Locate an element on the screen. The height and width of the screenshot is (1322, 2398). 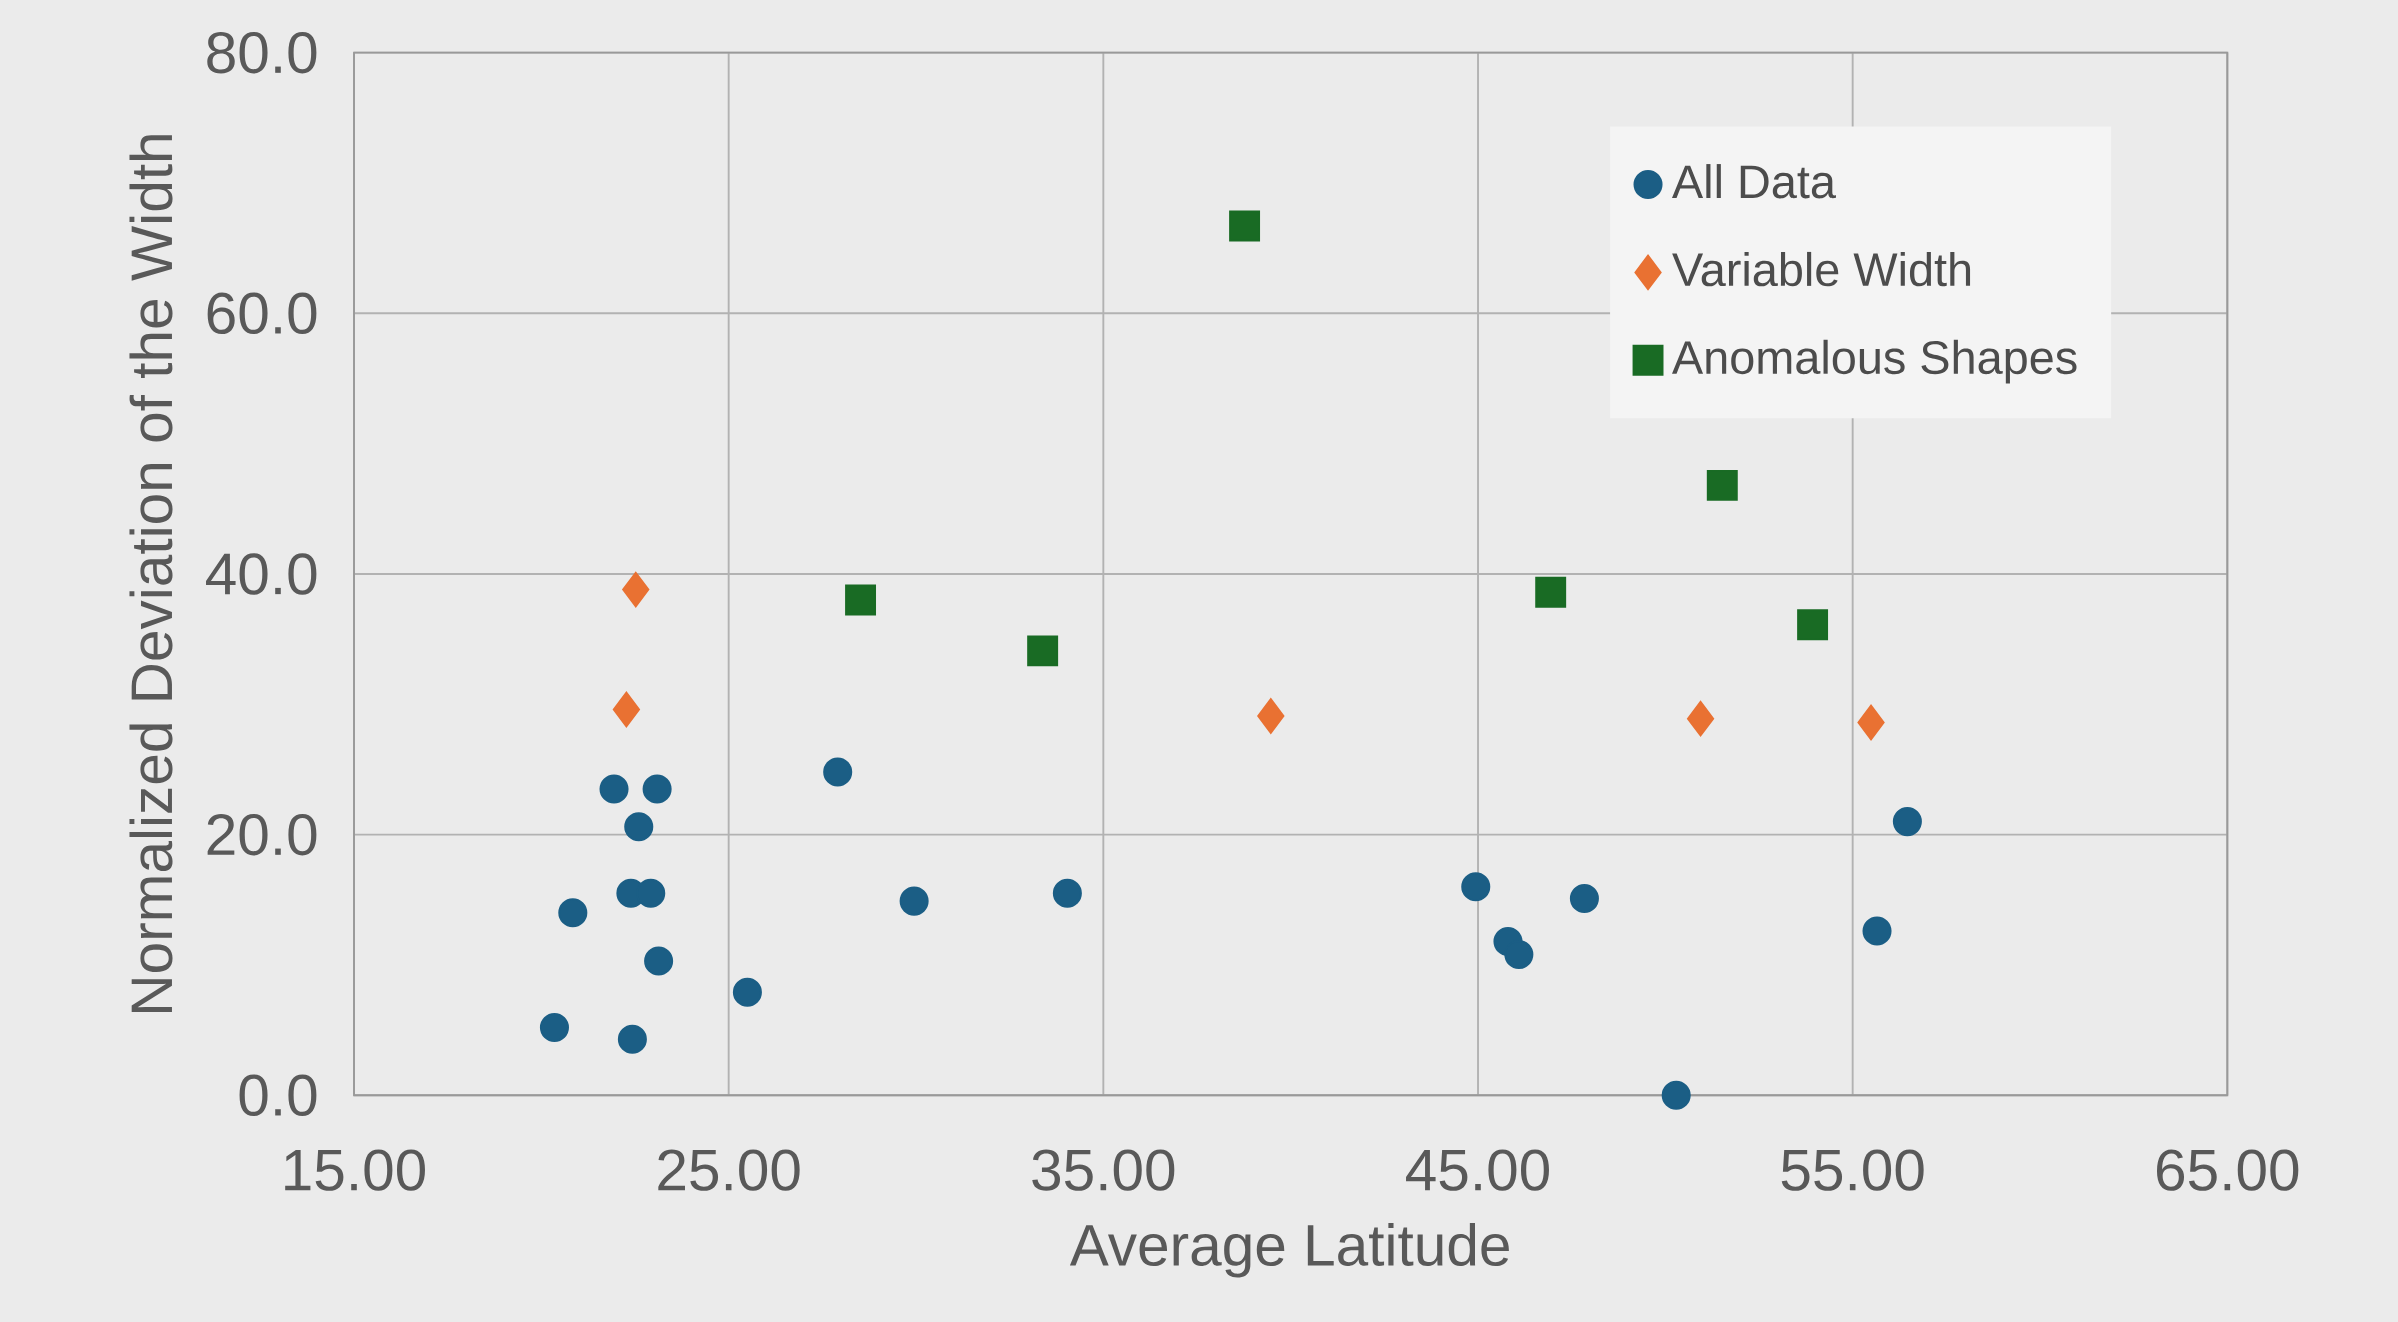
legend-label: Anomalous Shapes is located at coordinates (1874, 361).